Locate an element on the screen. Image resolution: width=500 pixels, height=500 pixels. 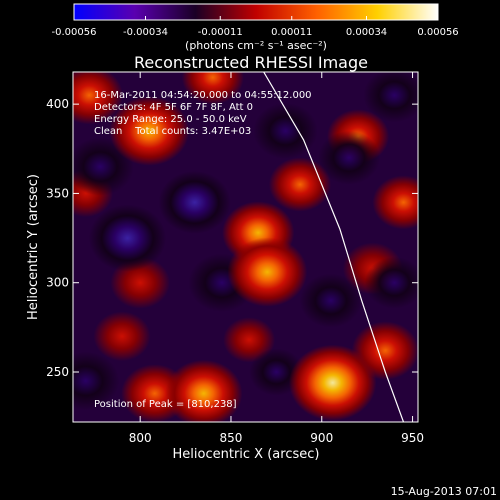
x-axis-label: Heliocentric X (arcsec) is located at coordinates (246, 454).